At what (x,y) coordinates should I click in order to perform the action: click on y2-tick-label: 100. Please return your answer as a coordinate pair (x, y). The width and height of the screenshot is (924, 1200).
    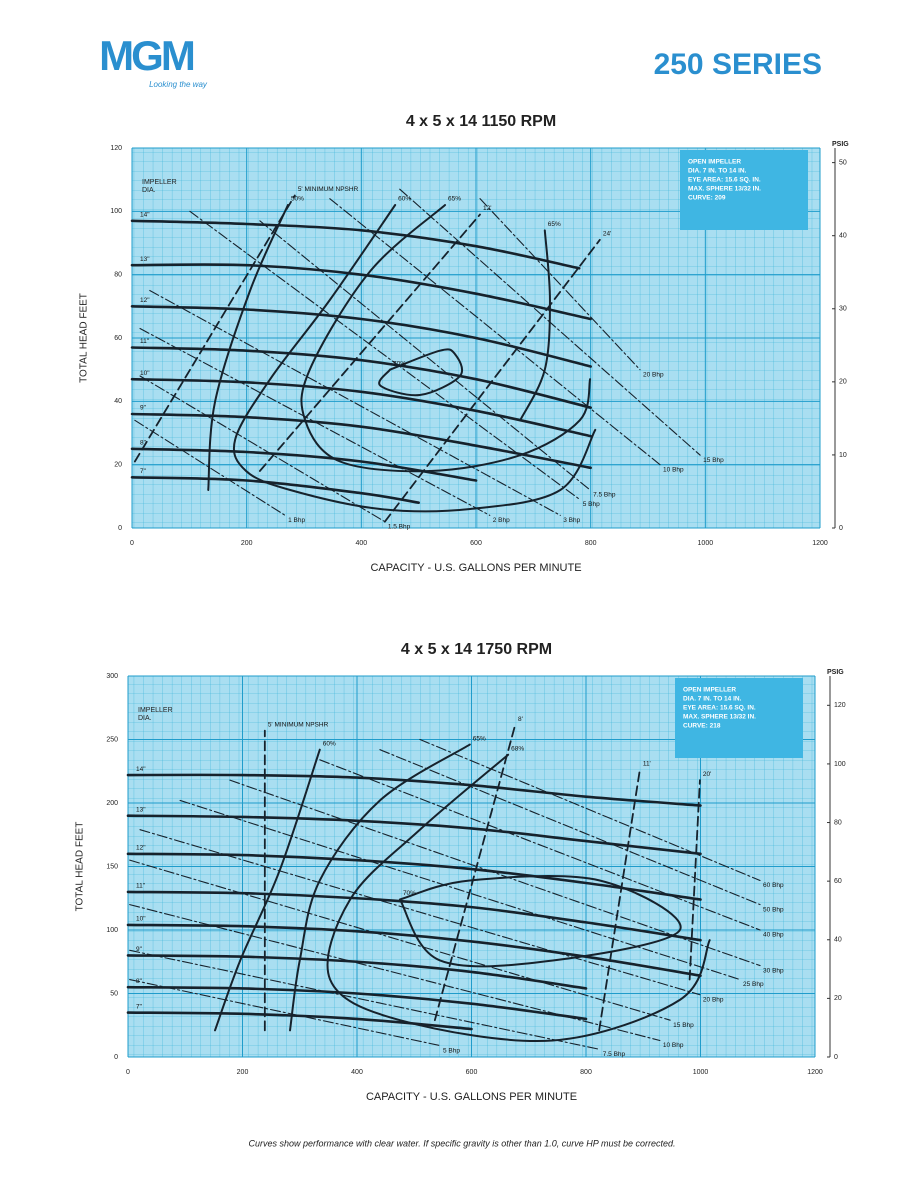
    Looking at the image, I should click on (840, 764).